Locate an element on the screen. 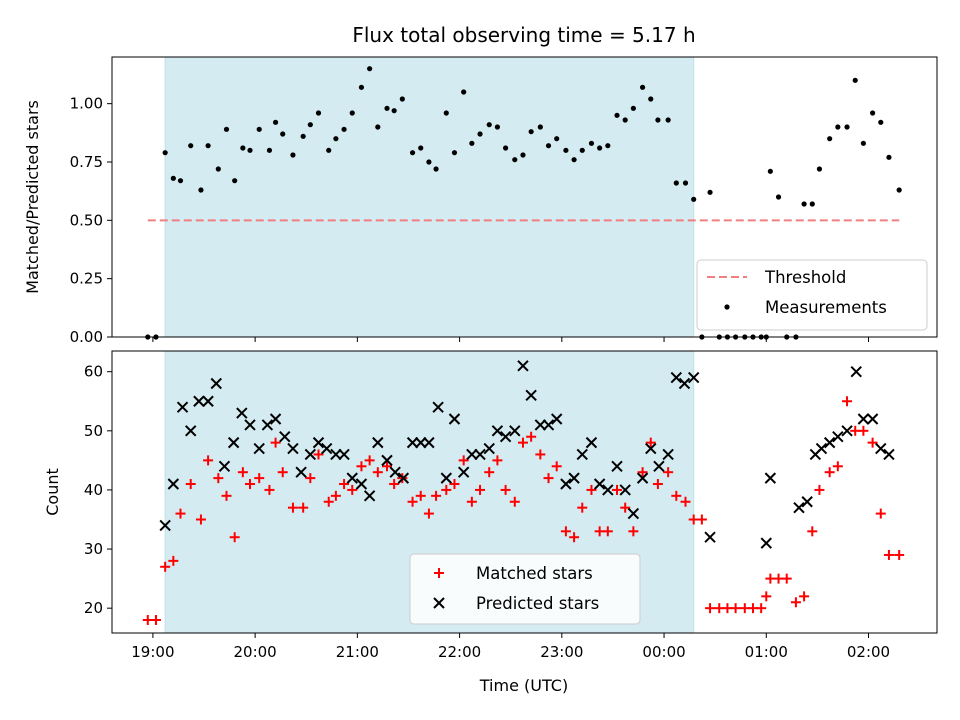  legend-predicted-label: Predicted stars is located at coordinates (537, 603).